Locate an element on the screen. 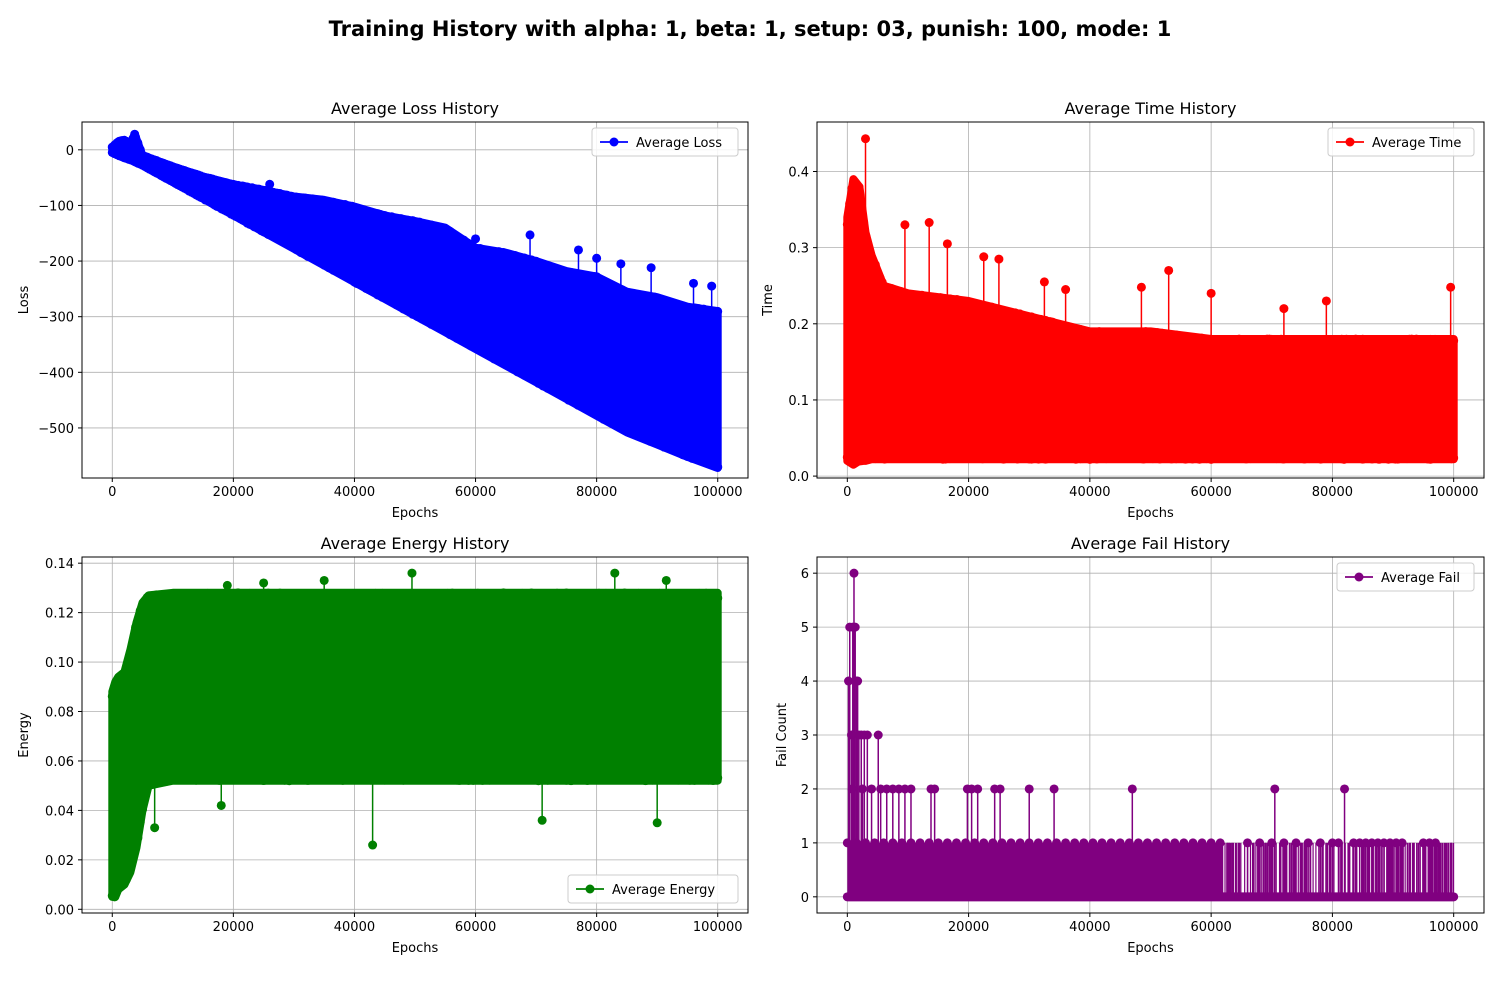 Image resolution: width=1500 pixels, height=1000 pixels. fail-chart-title: Average Fail History is located at coordinates (1150, 543).